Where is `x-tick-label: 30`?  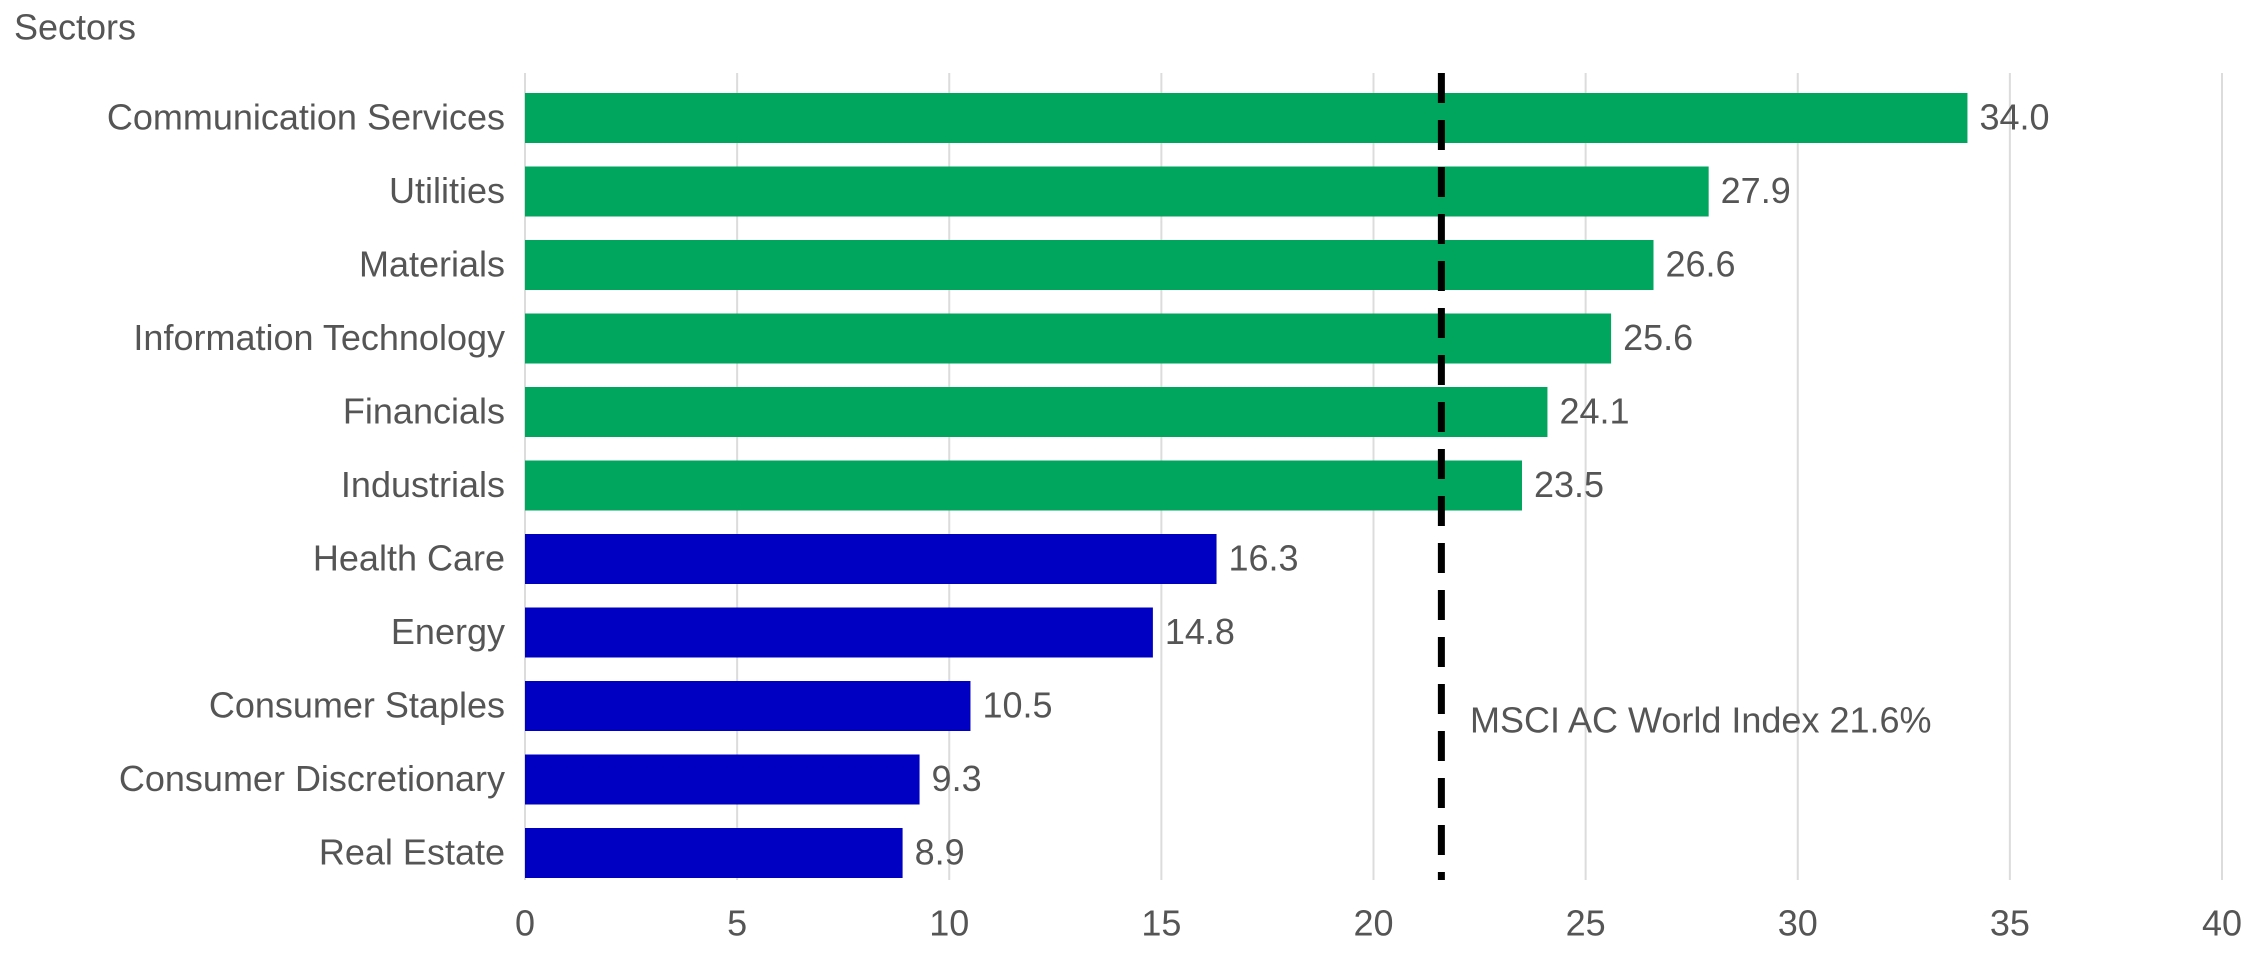 x-tick-label: 30 is located at coordinates (1798, 923).